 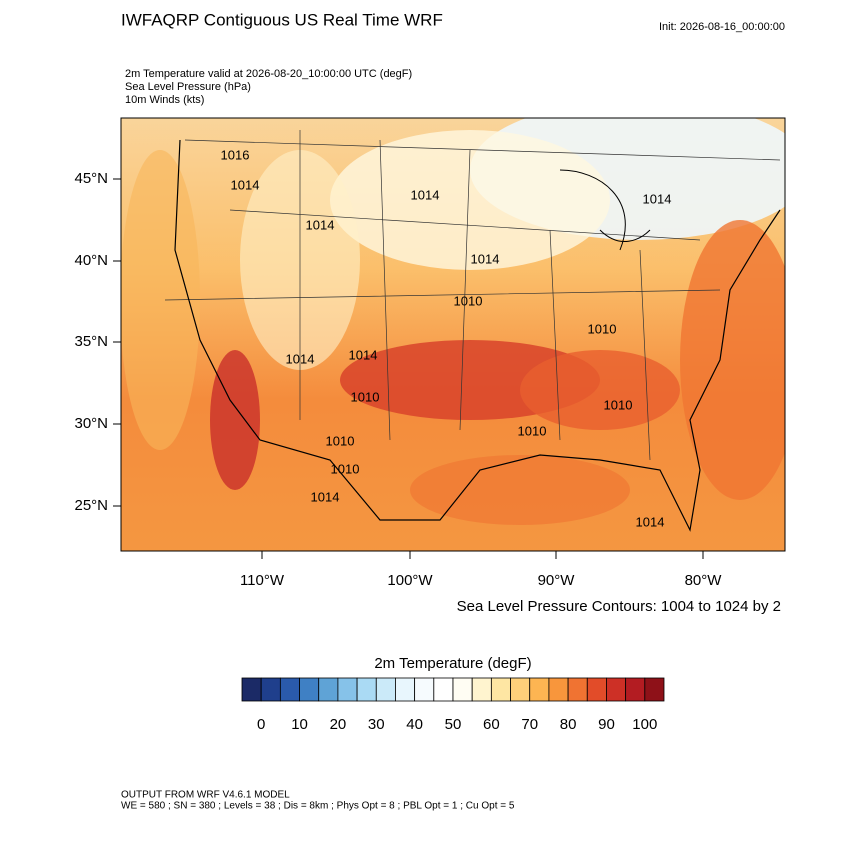 I want to click on colorbar-label: 90, so click(x=606, y=724).